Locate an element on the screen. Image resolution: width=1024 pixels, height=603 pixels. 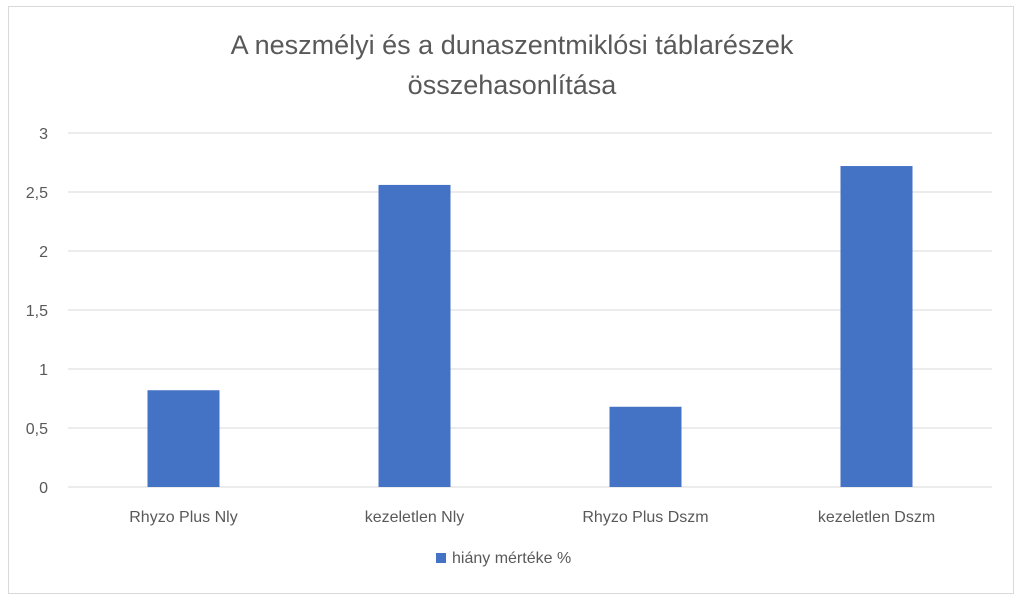
x-category-label: Rhyzo Plus Nly is located at coordinates (183, 517).